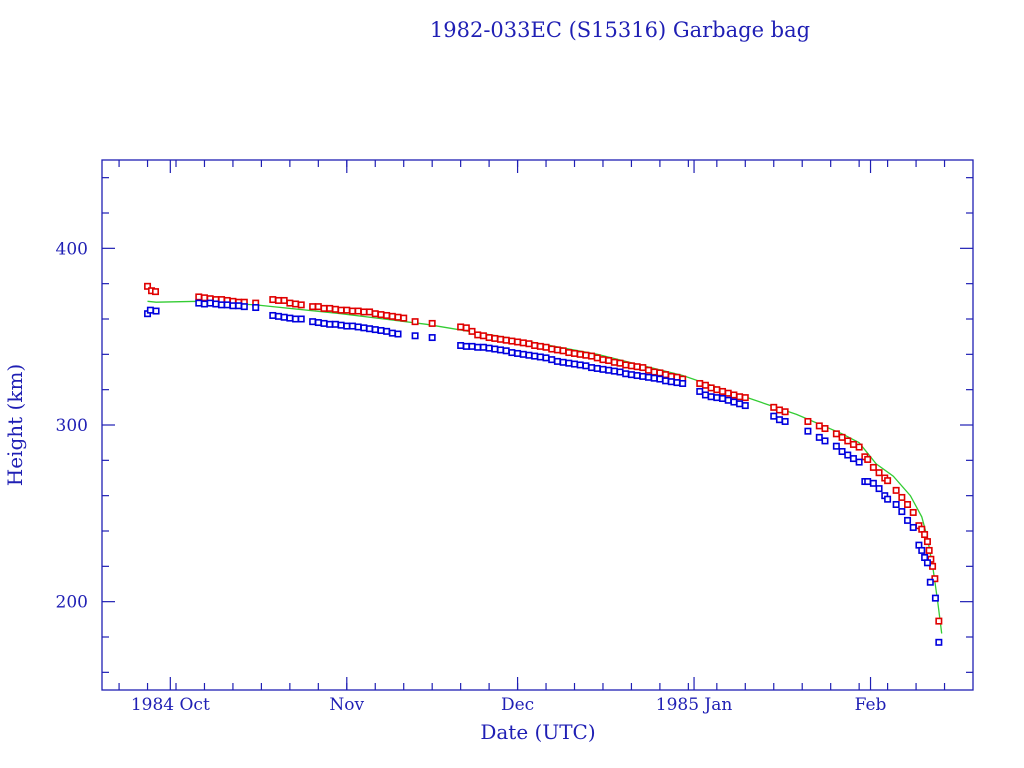 The width and height of the screenshot is (1024, 768). I want to click on y-axis-label: Height (km), so click(15, 425).